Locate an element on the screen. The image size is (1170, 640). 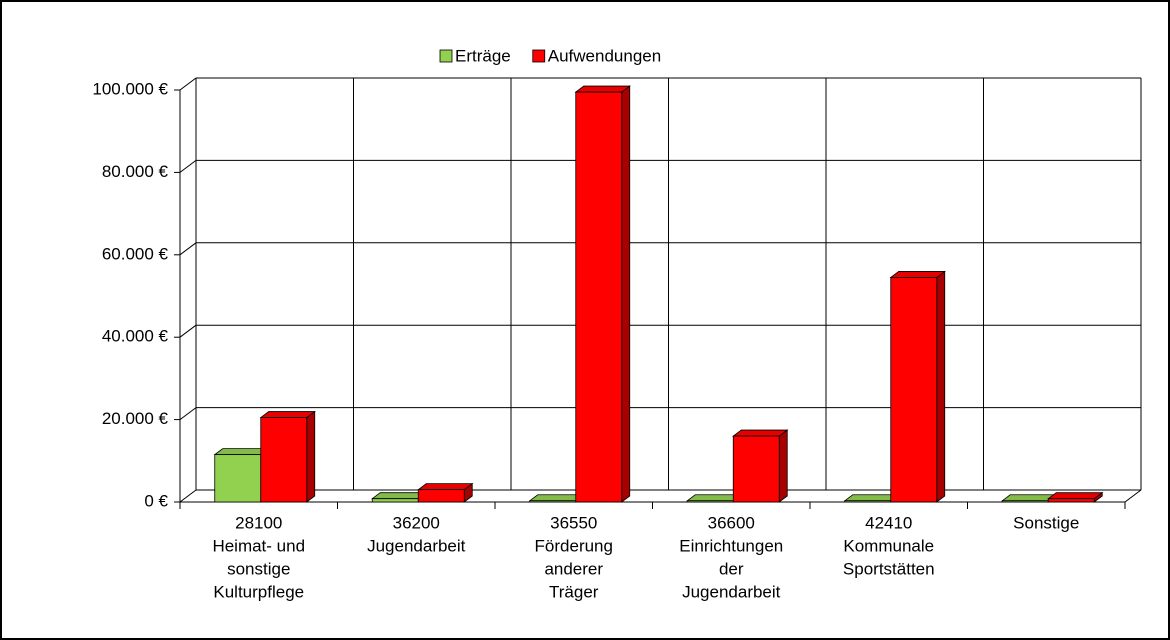
x-tick-label: 28100 is located at coordinates (258, 522).